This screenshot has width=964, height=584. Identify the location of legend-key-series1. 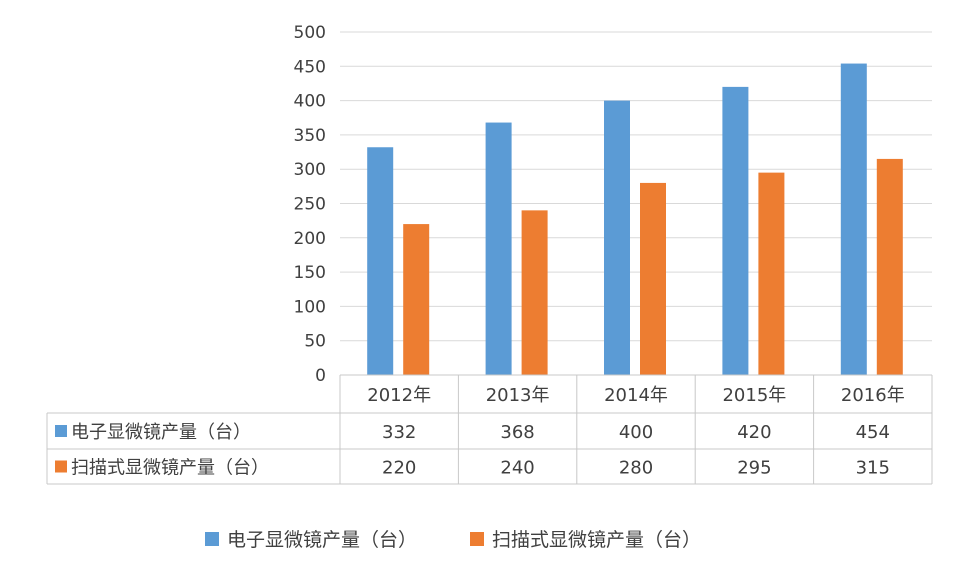
(477, 539).